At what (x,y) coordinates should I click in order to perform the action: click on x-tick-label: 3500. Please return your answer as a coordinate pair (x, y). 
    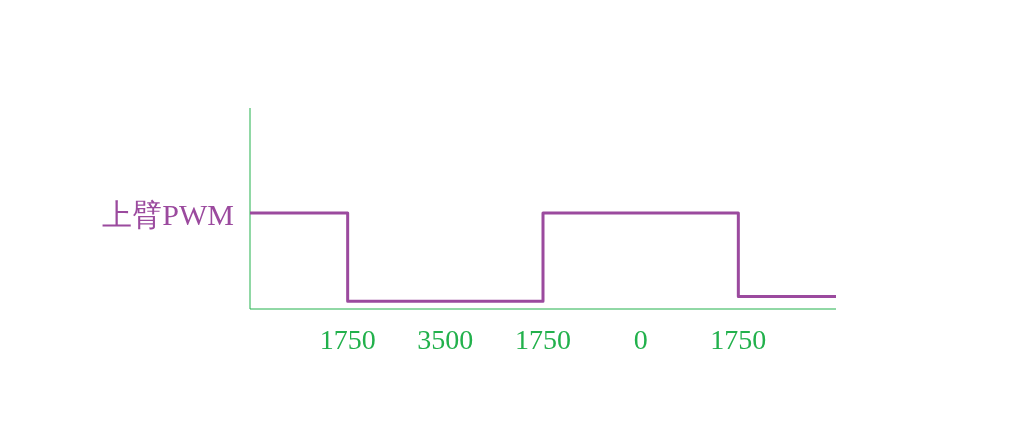
    Looking at the image, I should click on (445, 339).